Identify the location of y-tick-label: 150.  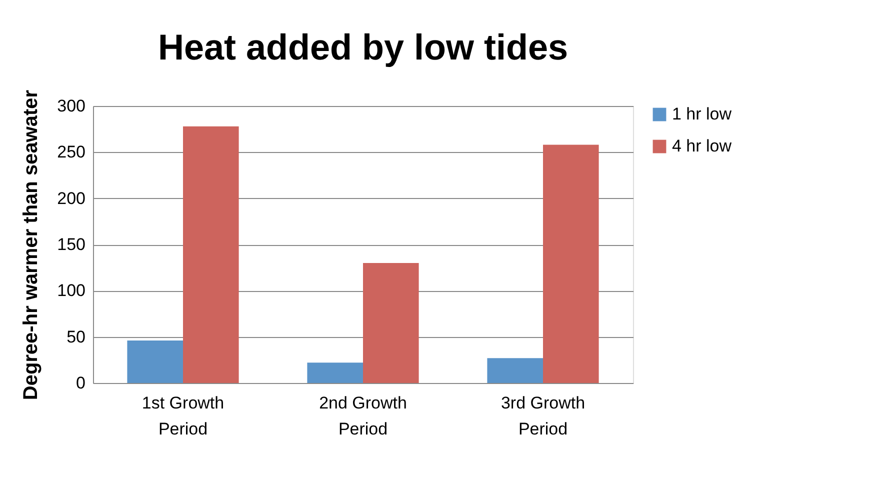
(71, 244).